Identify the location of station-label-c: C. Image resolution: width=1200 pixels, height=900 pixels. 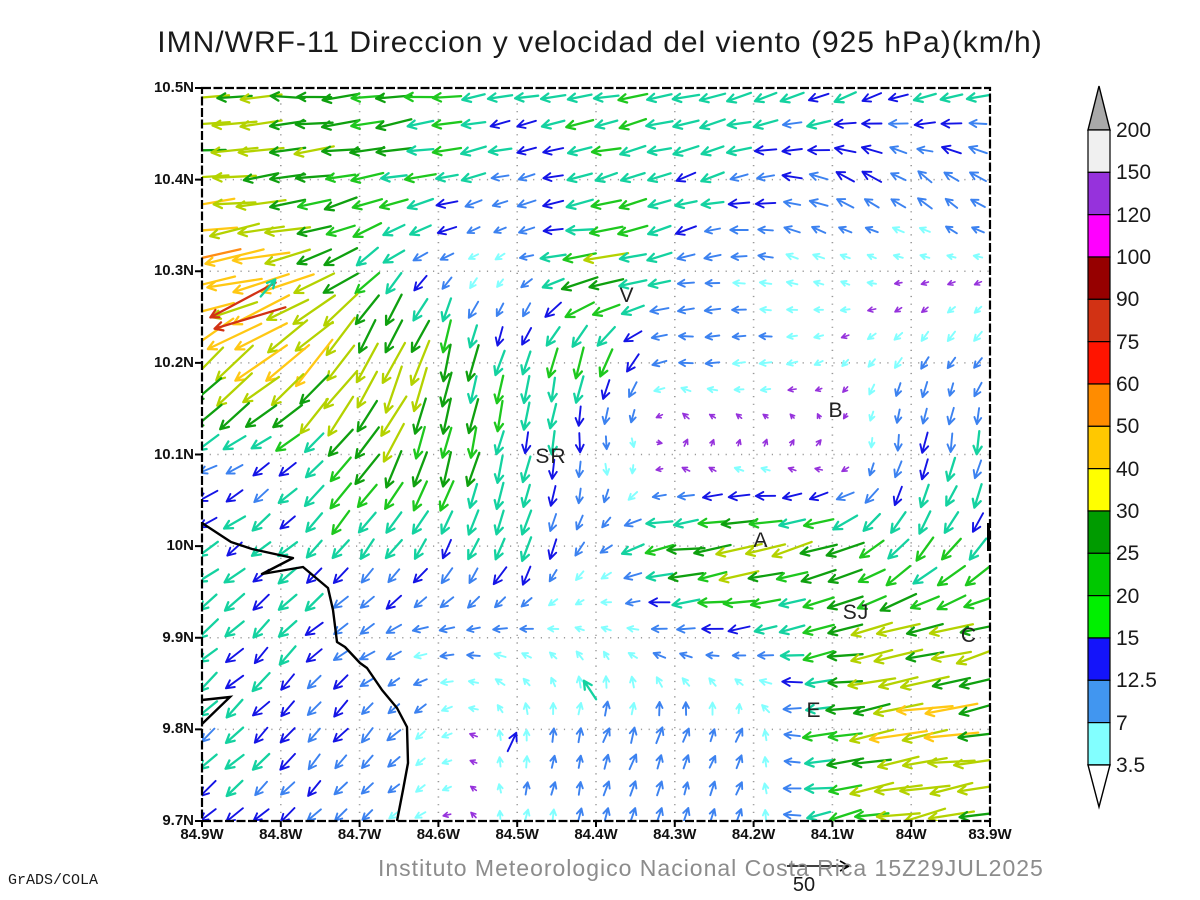
(969, 635).